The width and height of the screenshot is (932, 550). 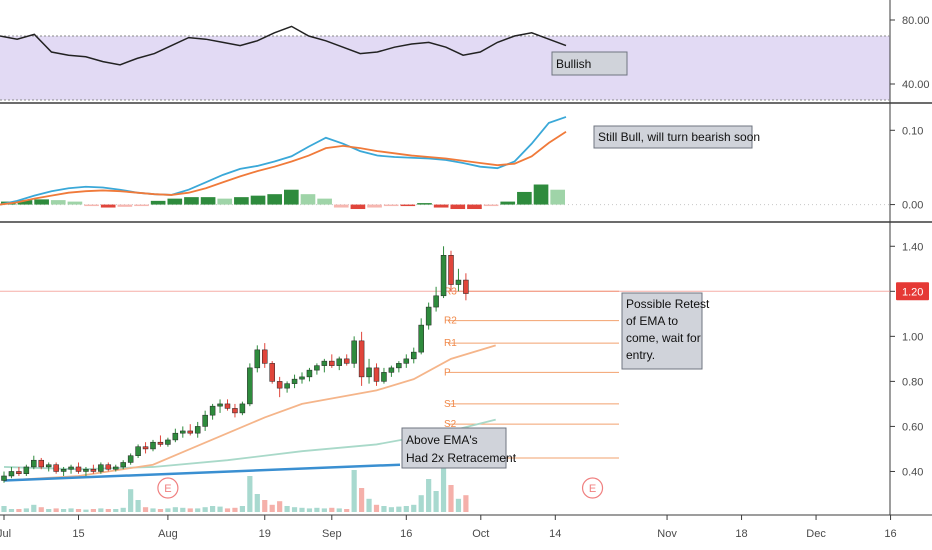 I want to click on rsi-note: Bullish, so click(x=589, y=63).